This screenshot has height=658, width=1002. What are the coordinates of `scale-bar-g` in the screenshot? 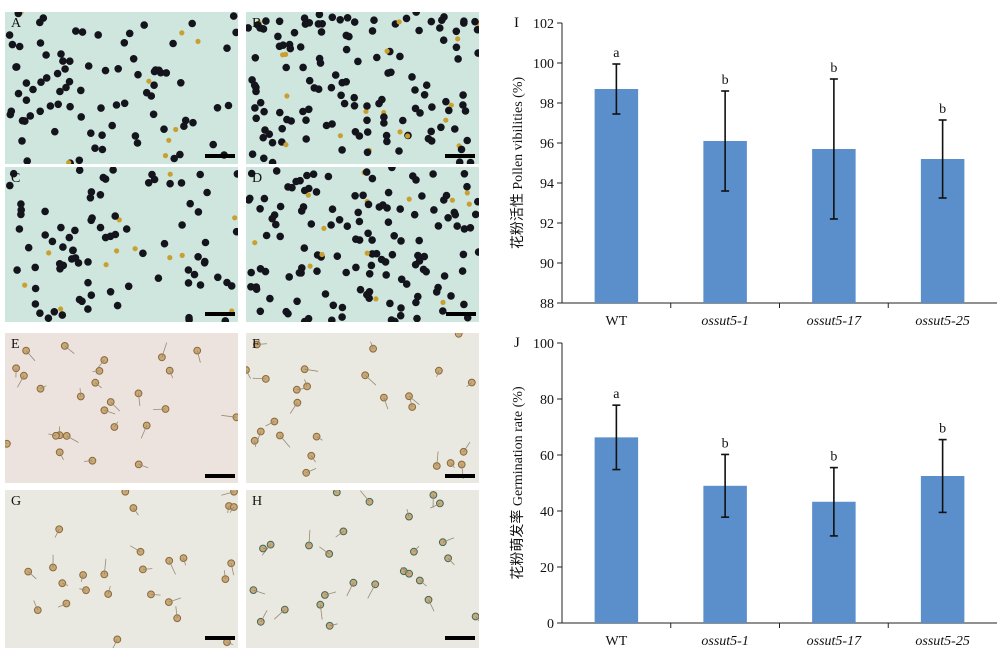 It's located at (220, 638).